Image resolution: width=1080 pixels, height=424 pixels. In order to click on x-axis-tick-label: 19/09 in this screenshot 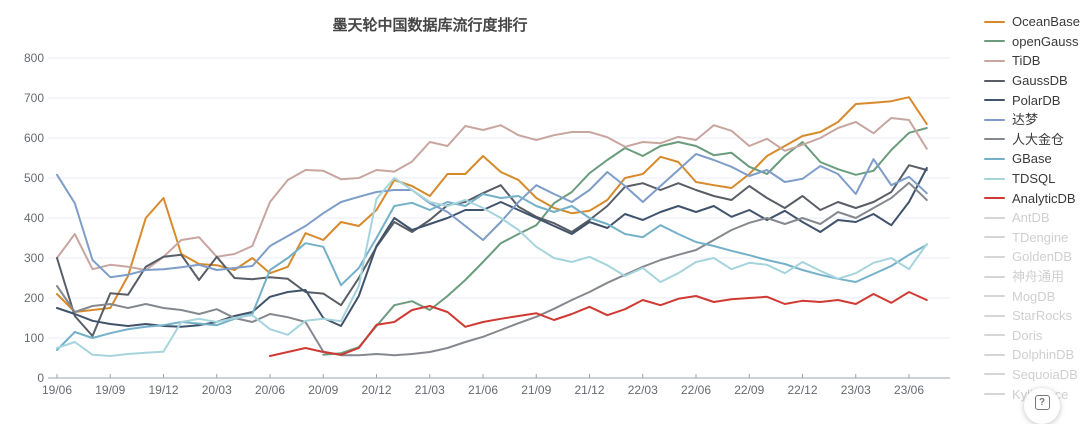, I will do `click(110, 390)`.